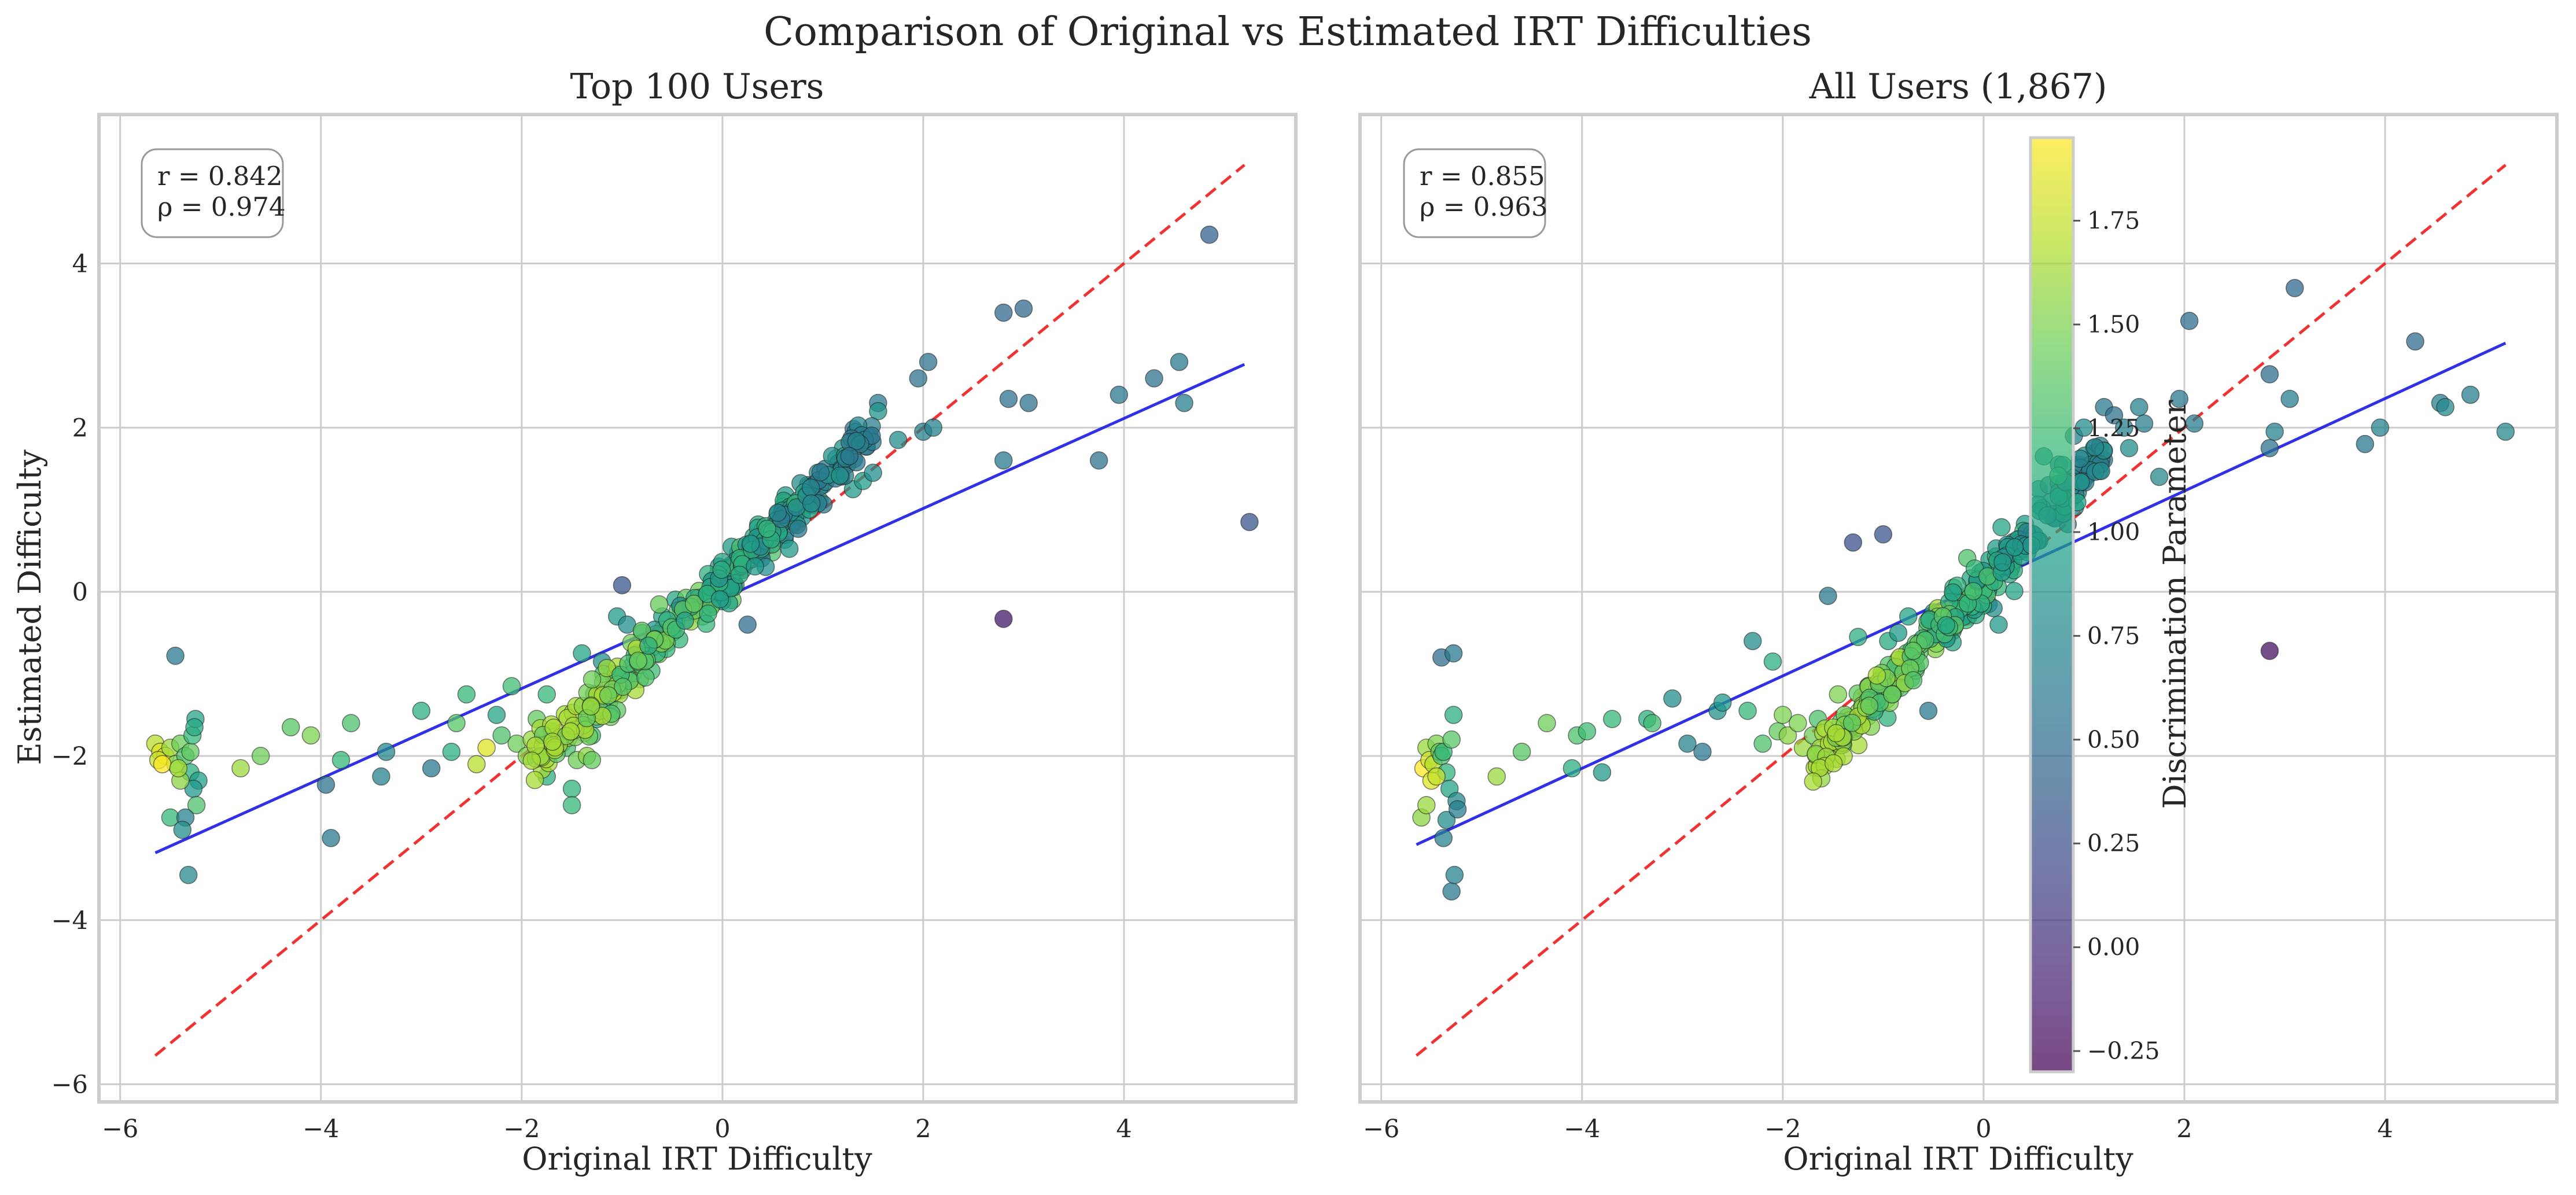  I want to click on x-tick-label: −4, so click(1582, 1129).